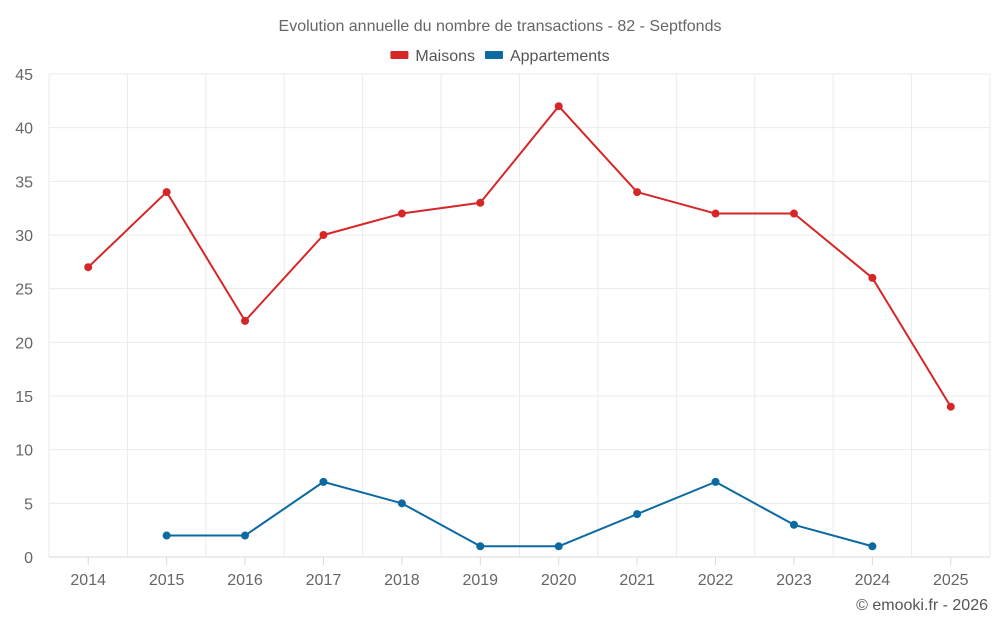  I want to click on x-tick-label: 2024, so click(873, 580).